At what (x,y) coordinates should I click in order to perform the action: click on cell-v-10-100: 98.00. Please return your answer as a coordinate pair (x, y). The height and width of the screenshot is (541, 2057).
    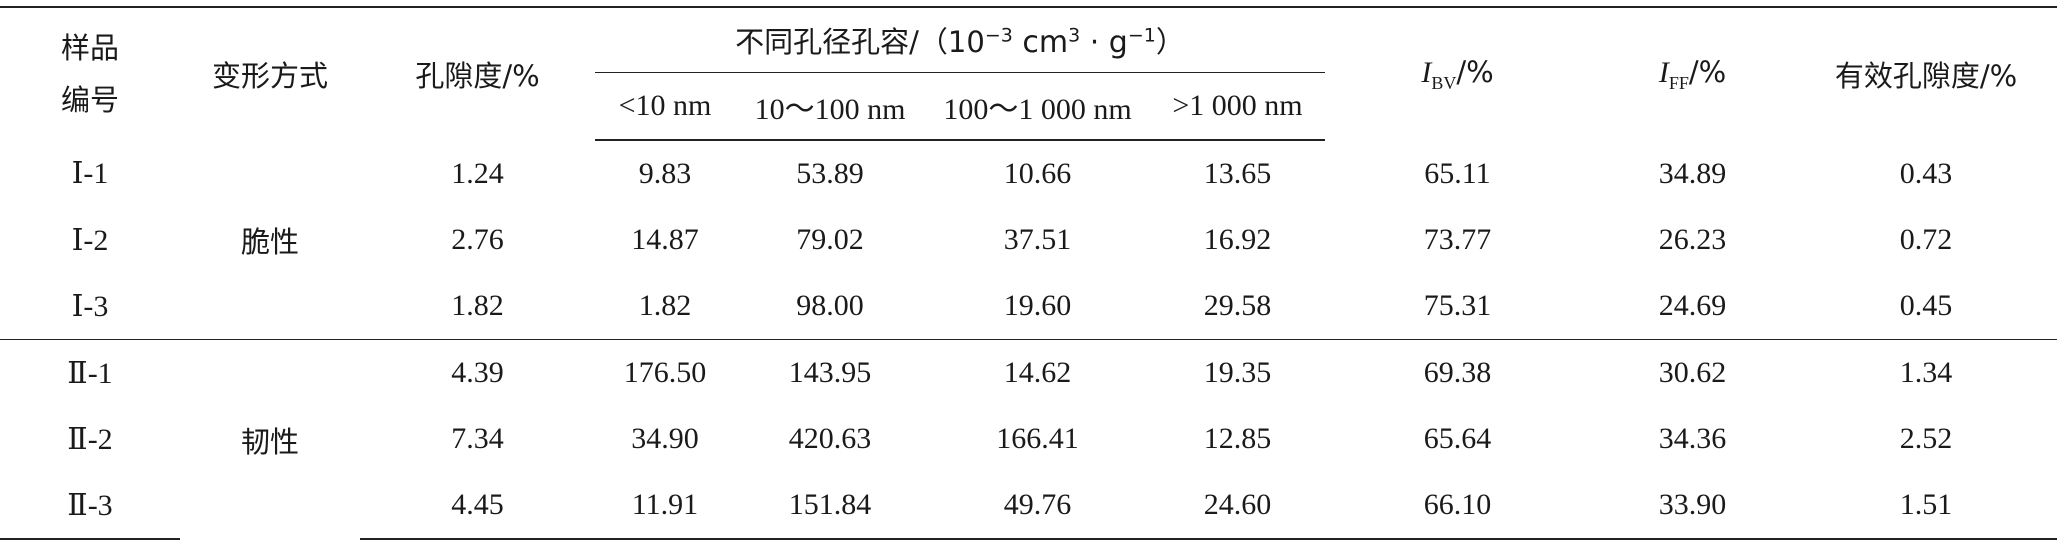
    Looking at the image, I should click on (830, 305).